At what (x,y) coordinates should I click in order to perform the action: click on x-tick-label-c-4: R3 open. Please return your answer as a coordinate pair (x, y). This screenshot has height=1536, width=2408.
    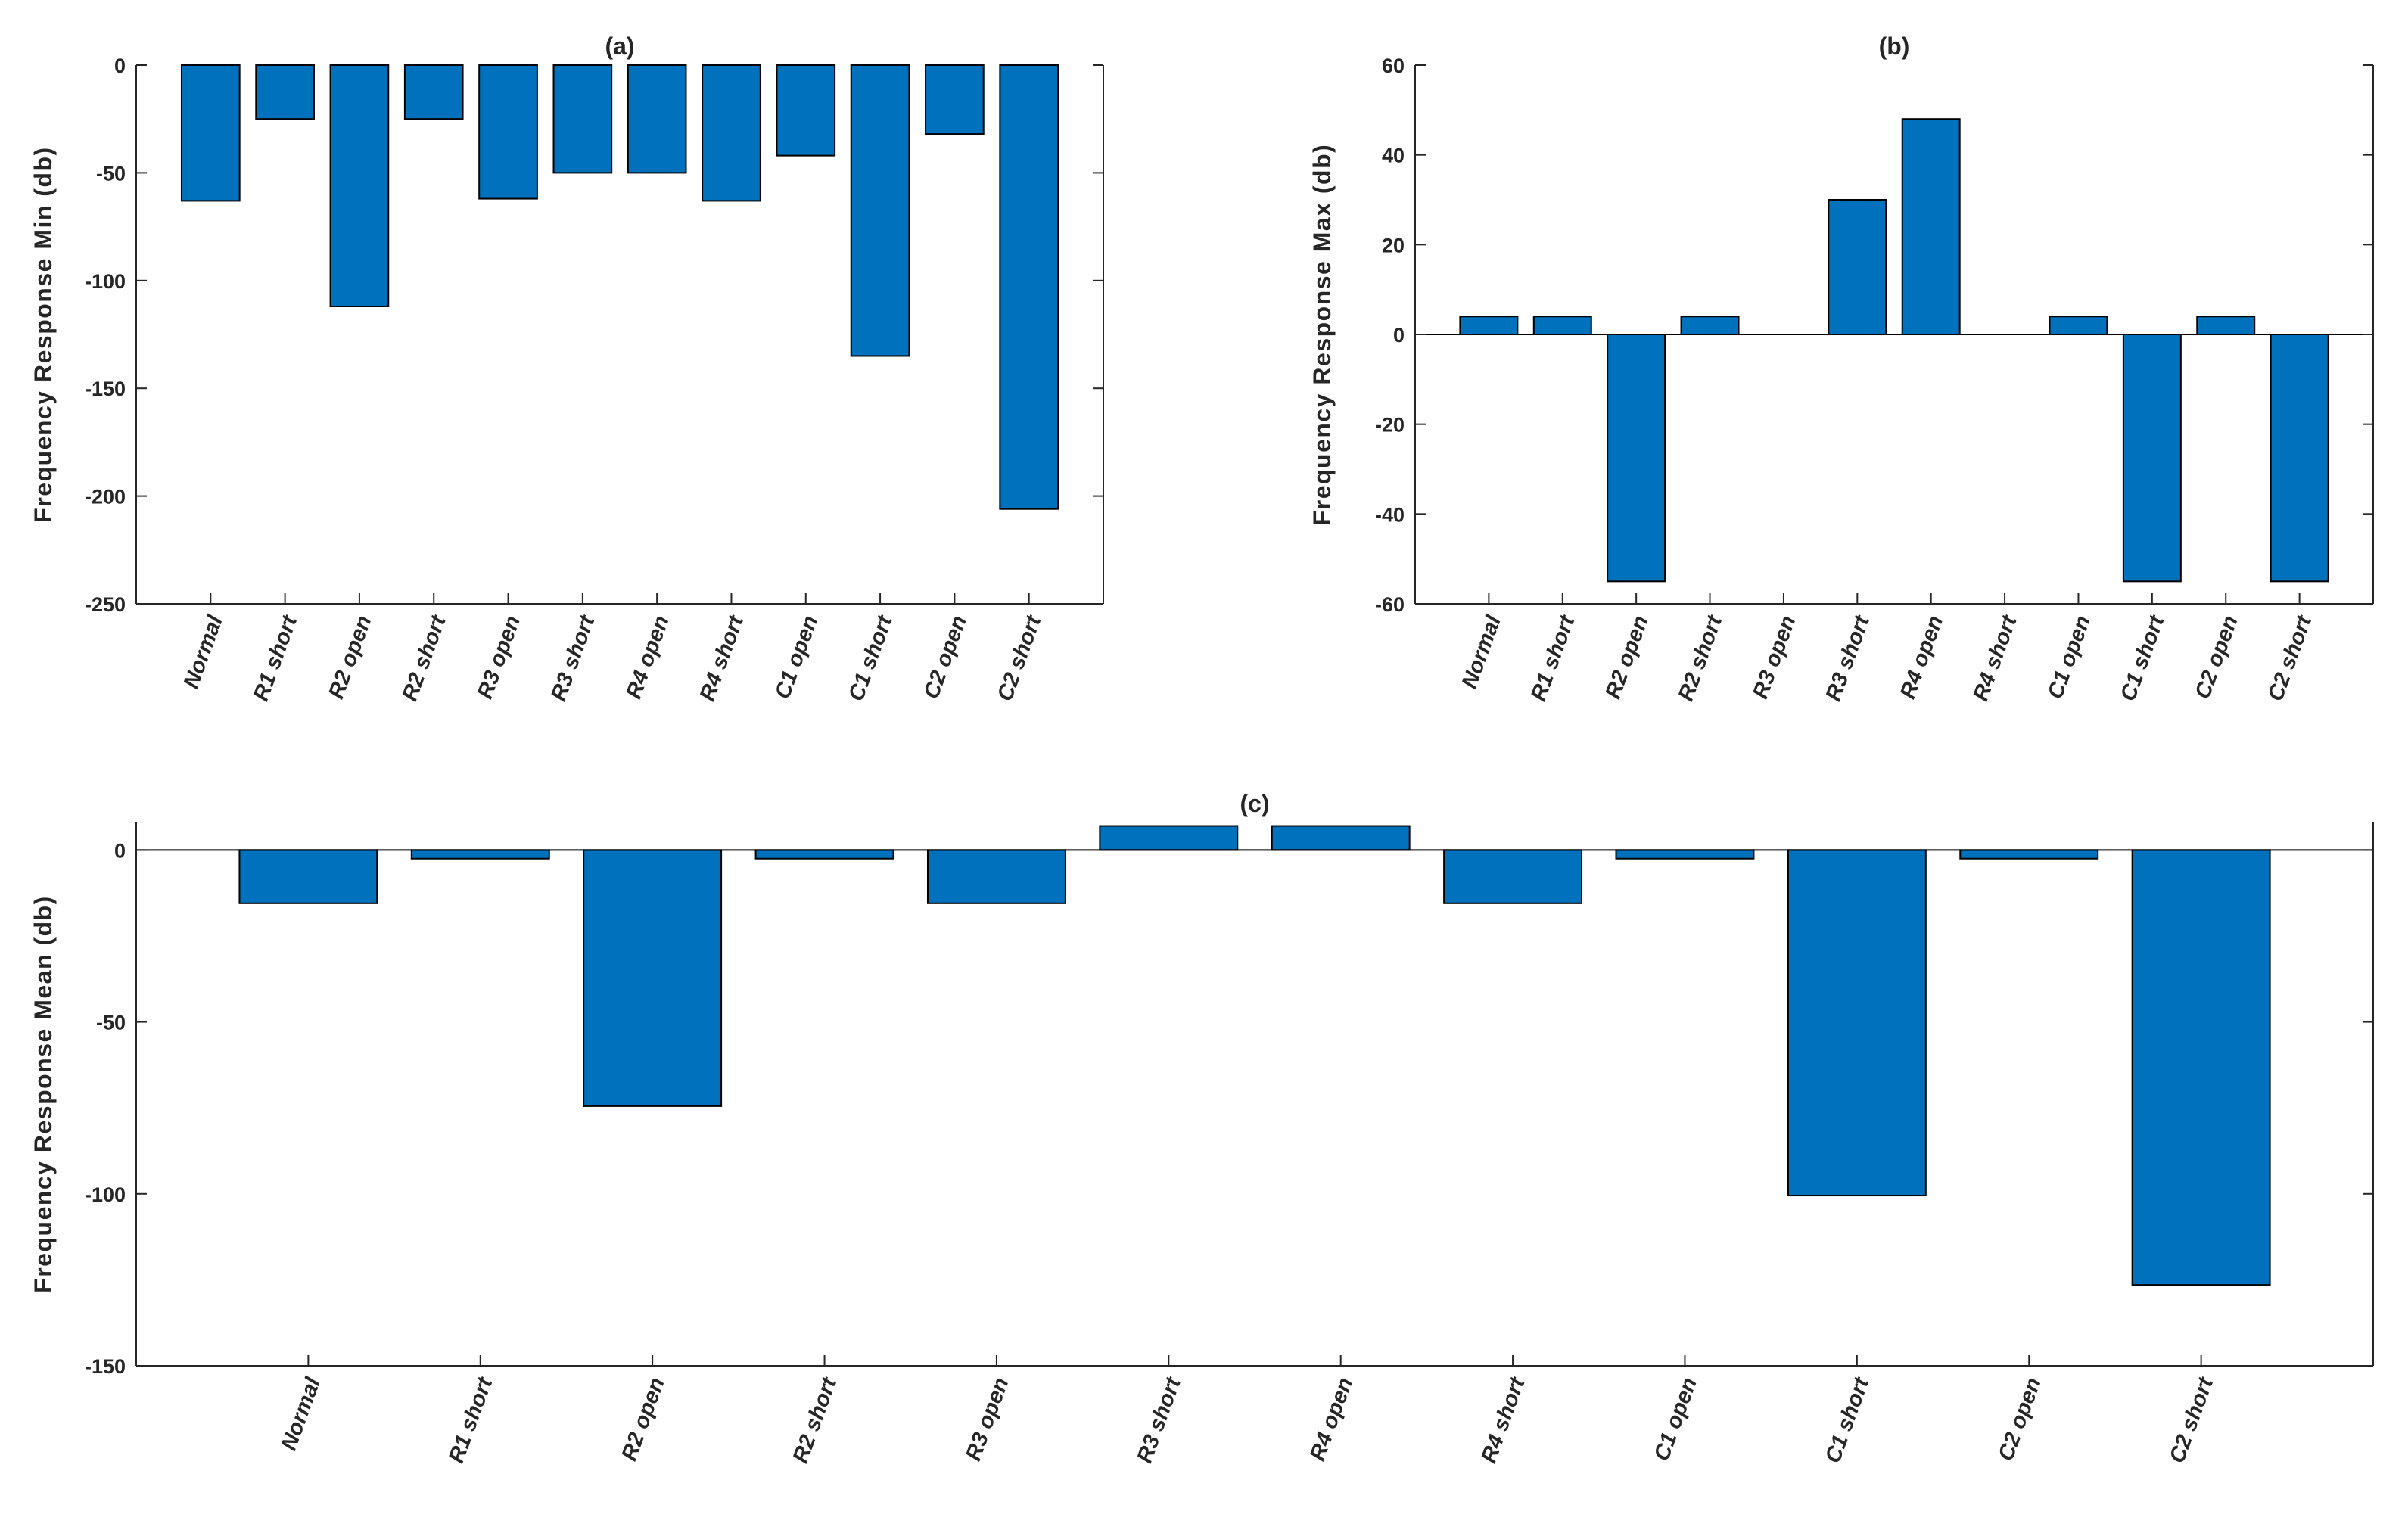
    Looking at the image, I should click on (987, 1418).